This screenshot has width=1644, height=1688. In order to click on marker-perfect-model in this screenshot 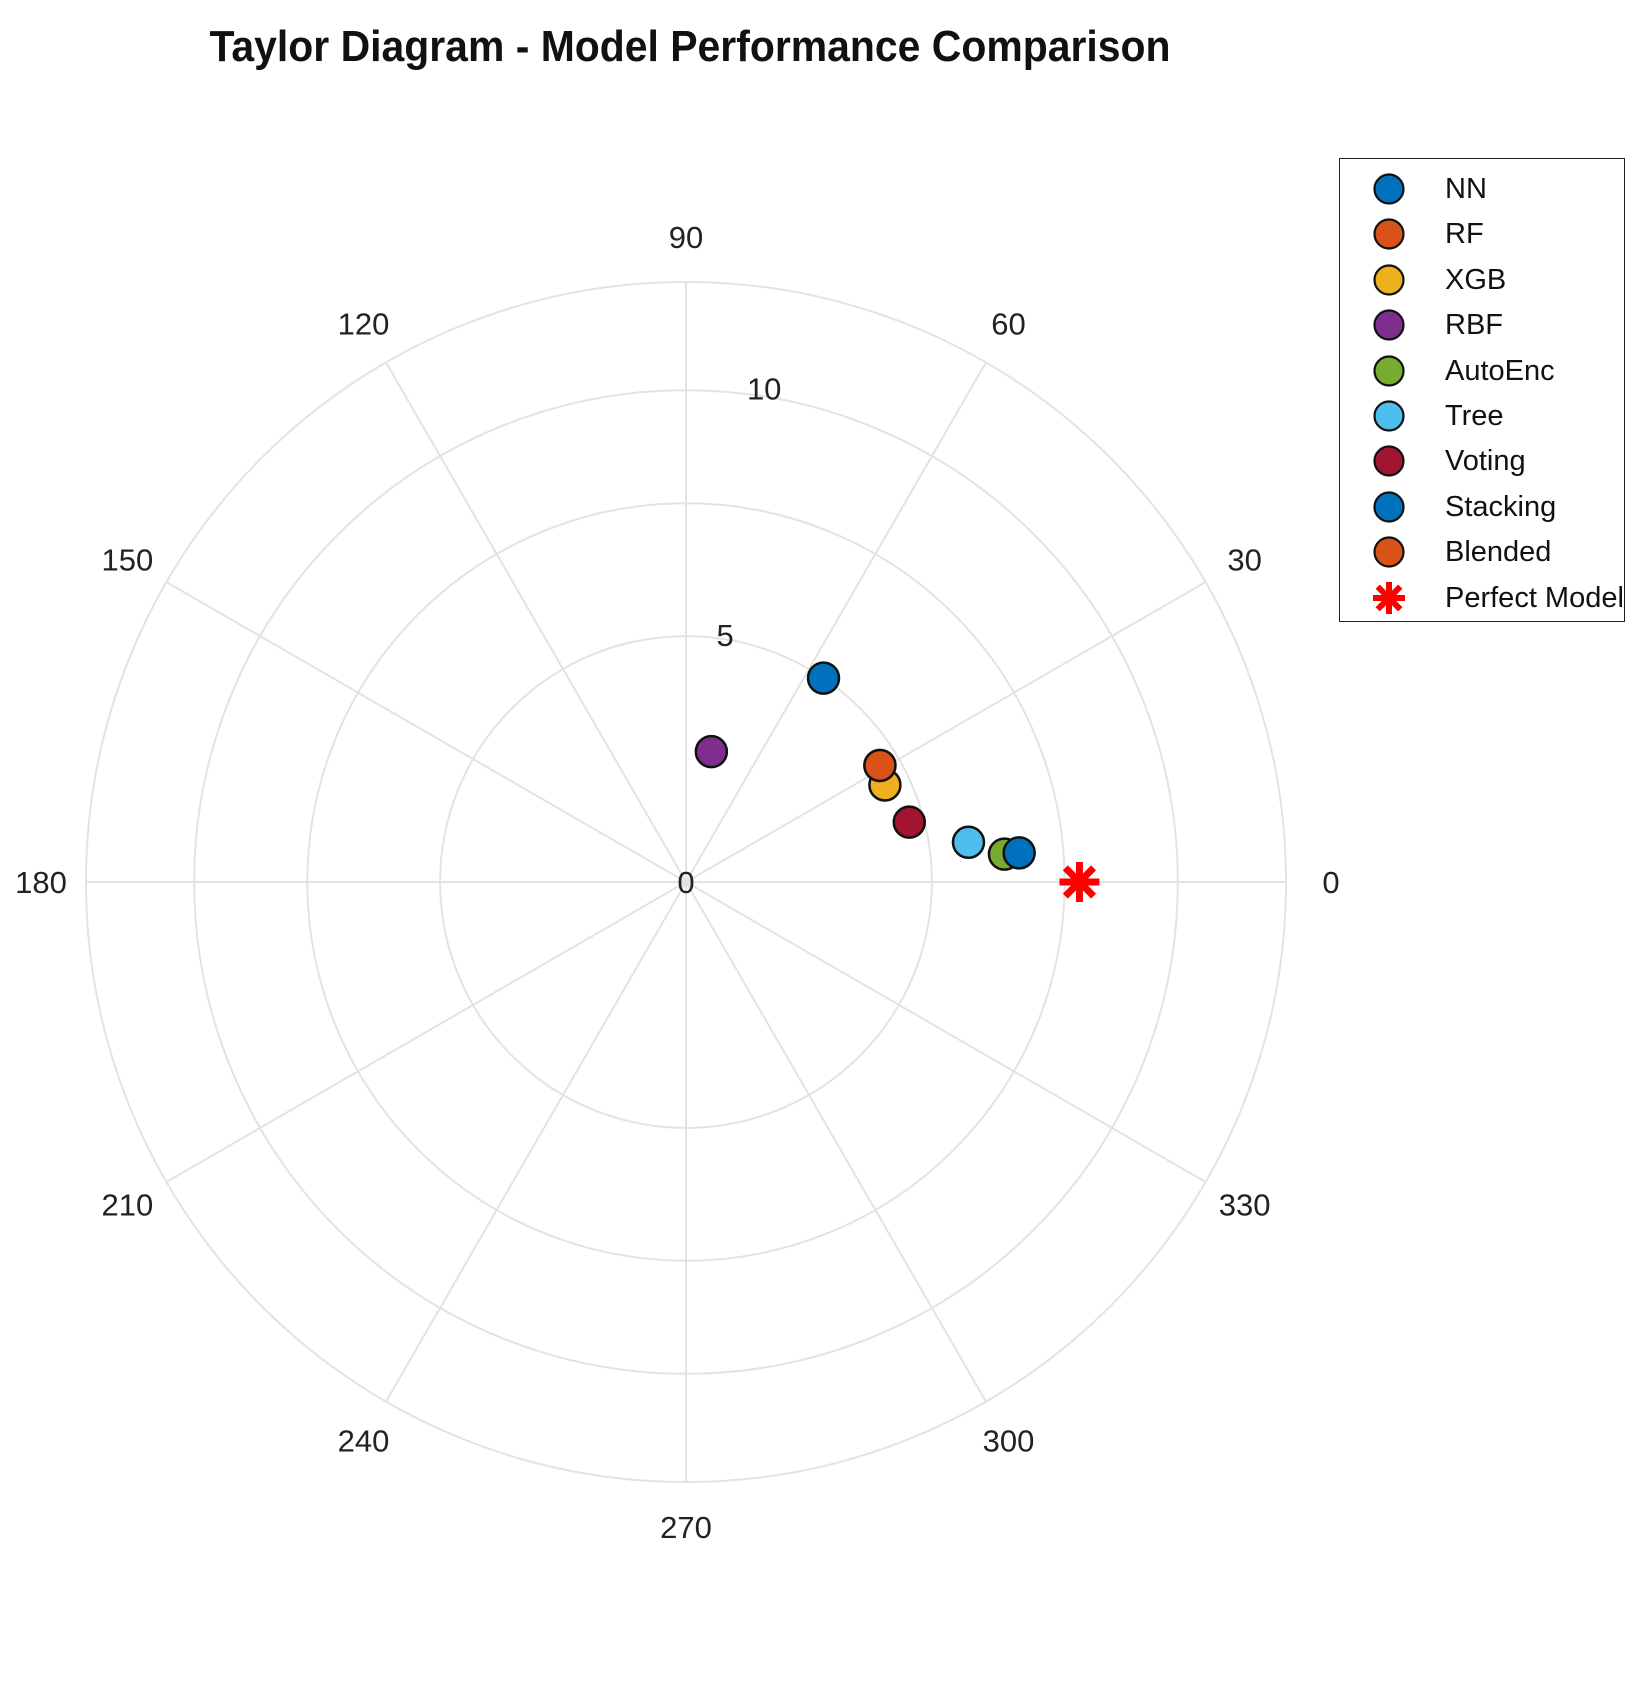, I will do `click(1079, 882)`.